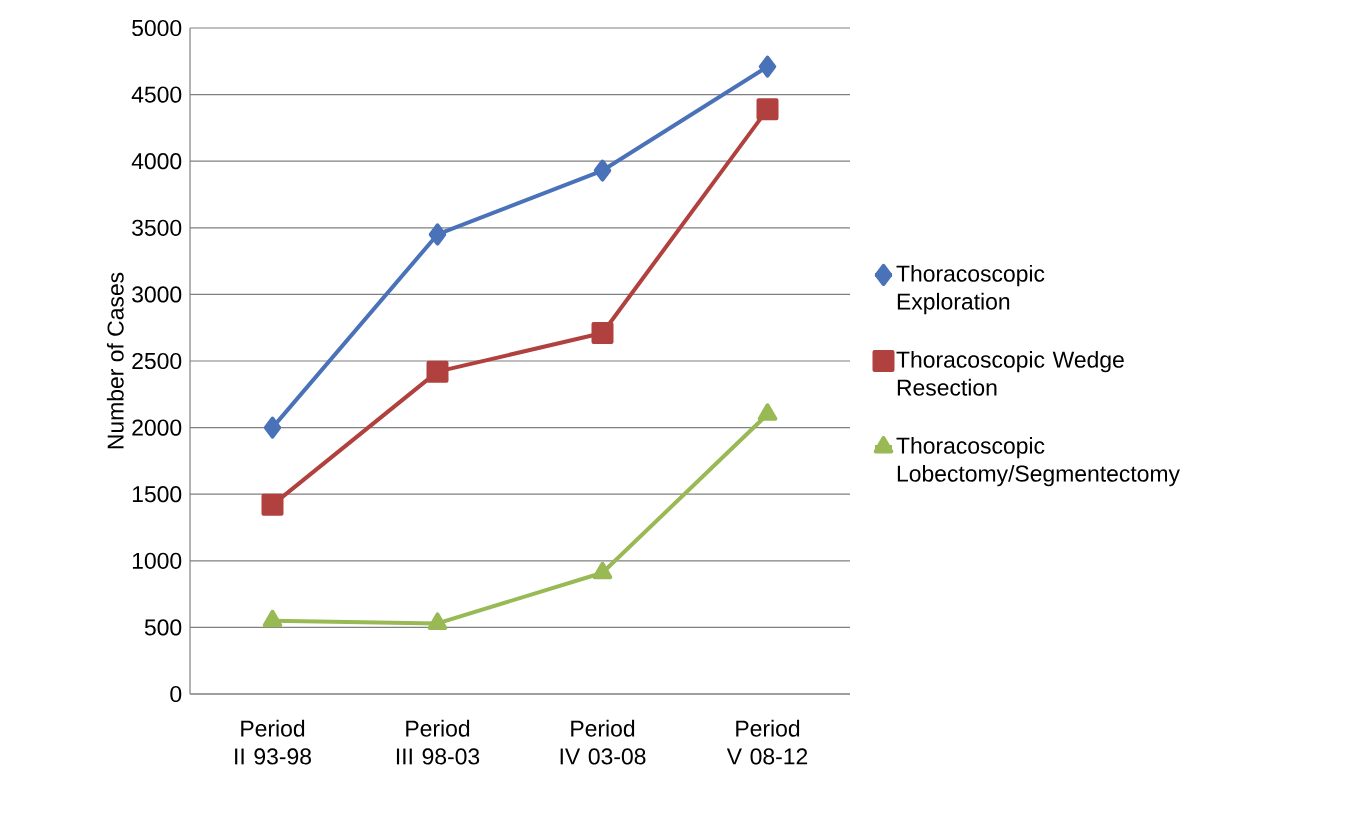  Describe the element at coordinates (157, 294) in the screenshot. I see `y-tick-label: 3000` at that location.